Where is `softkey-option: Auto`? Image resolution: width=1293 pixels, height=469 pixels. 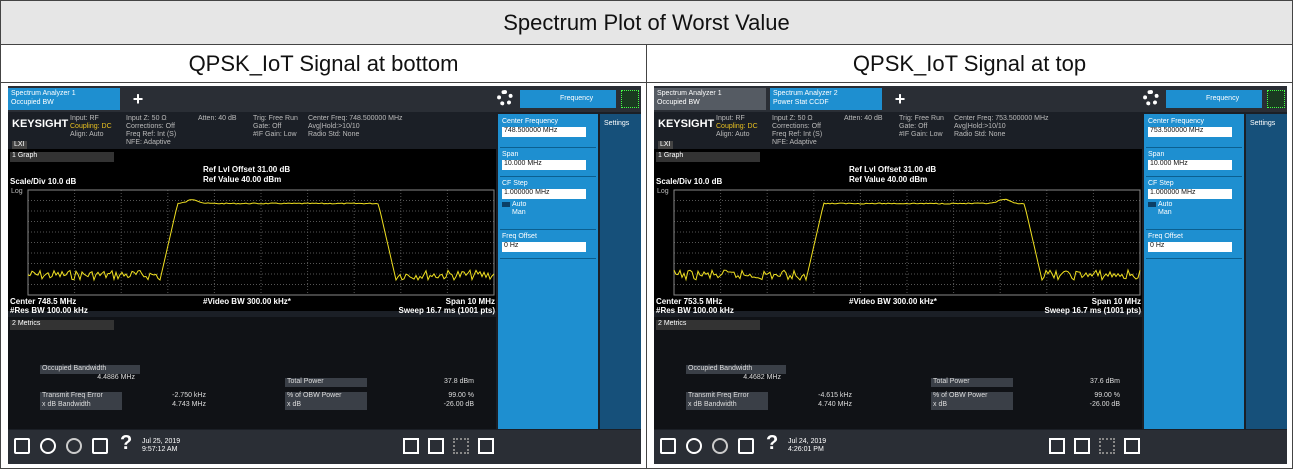 softkey-option: Auto is located at coordinates (1165, 204).